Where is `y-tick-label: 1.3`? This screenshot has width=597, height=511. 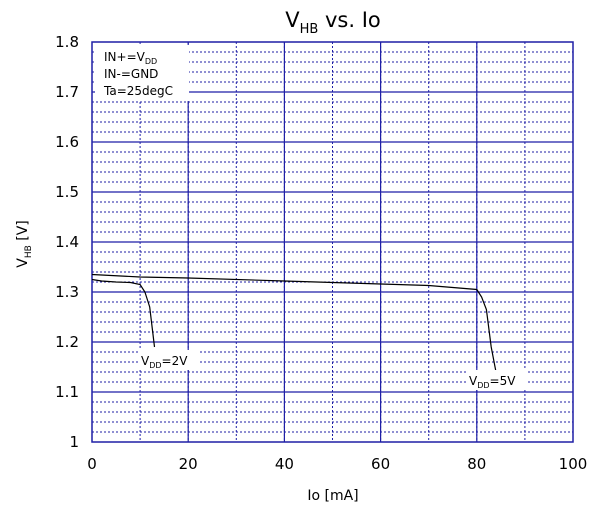 y-tick-label: 1.3 is located at coordinates (67, 292).